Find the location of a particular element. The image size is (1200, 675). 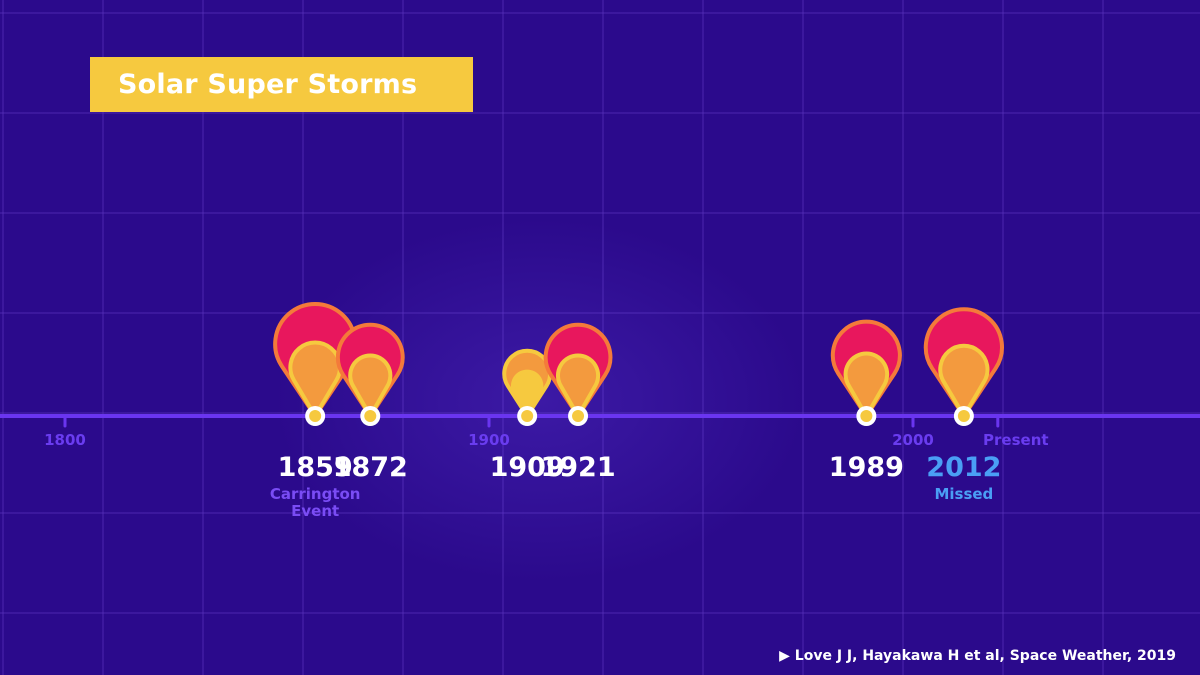

storm-year-label: 1989 is located at coordinates (866, 467).